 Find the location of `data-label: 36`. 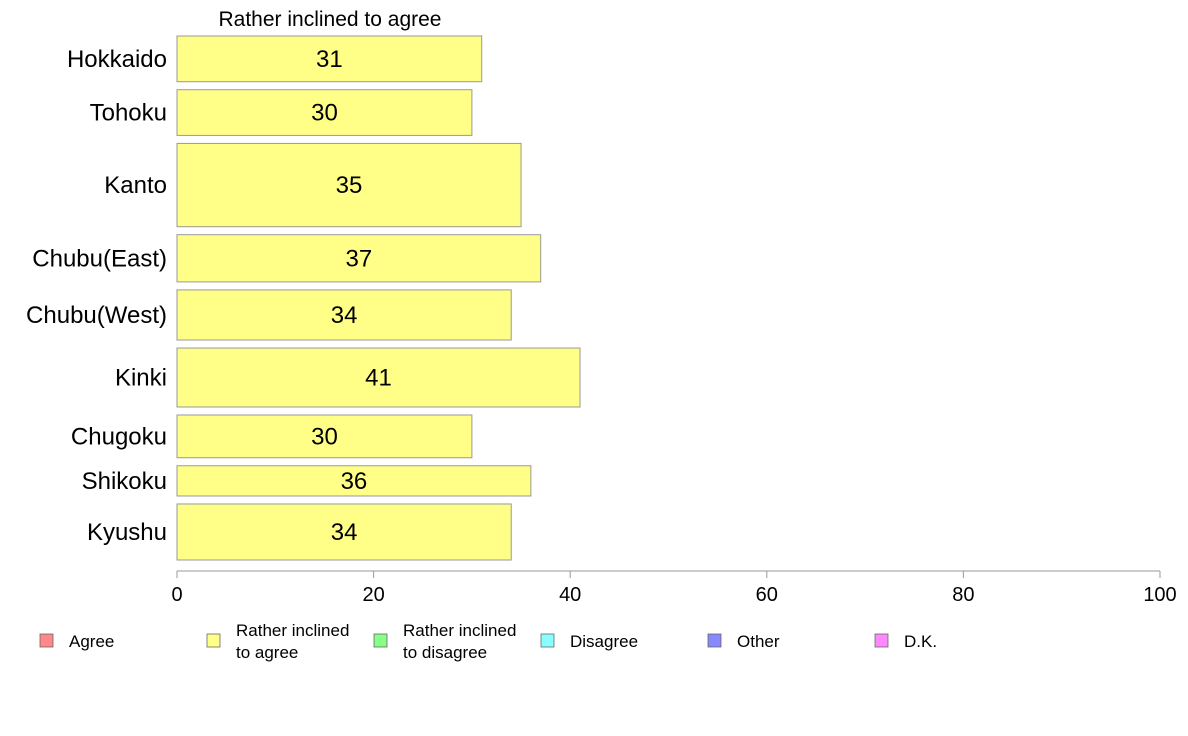

data-label: 36 is located at coordinates (354, 481).